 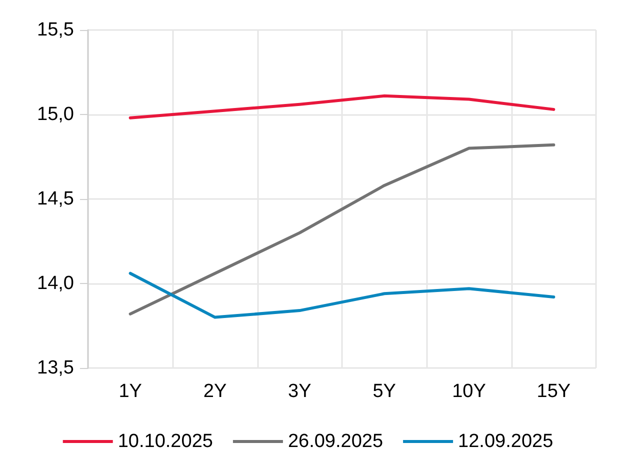 What do you see at coordinates (55, 199) in the screenshot?
I see `y-tick-label: 14,5` at bounding box center [55, 199].